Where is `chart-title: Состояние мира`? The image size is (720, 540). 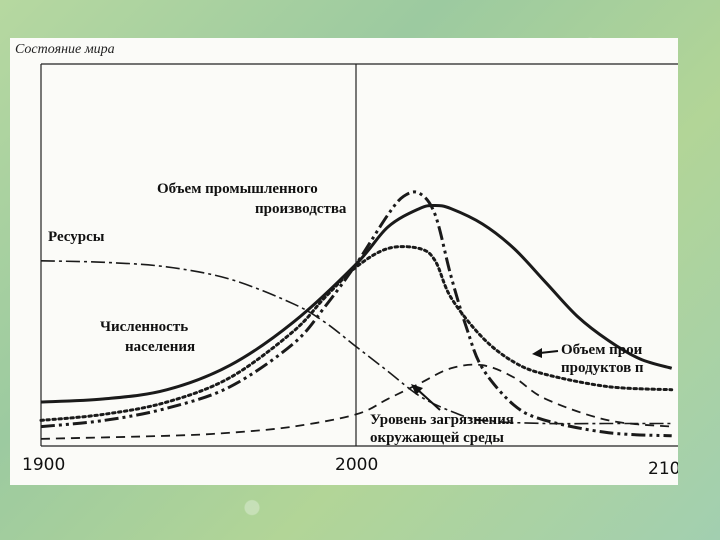
chart-title: Состояние мира is located at coordinates (65, 49).